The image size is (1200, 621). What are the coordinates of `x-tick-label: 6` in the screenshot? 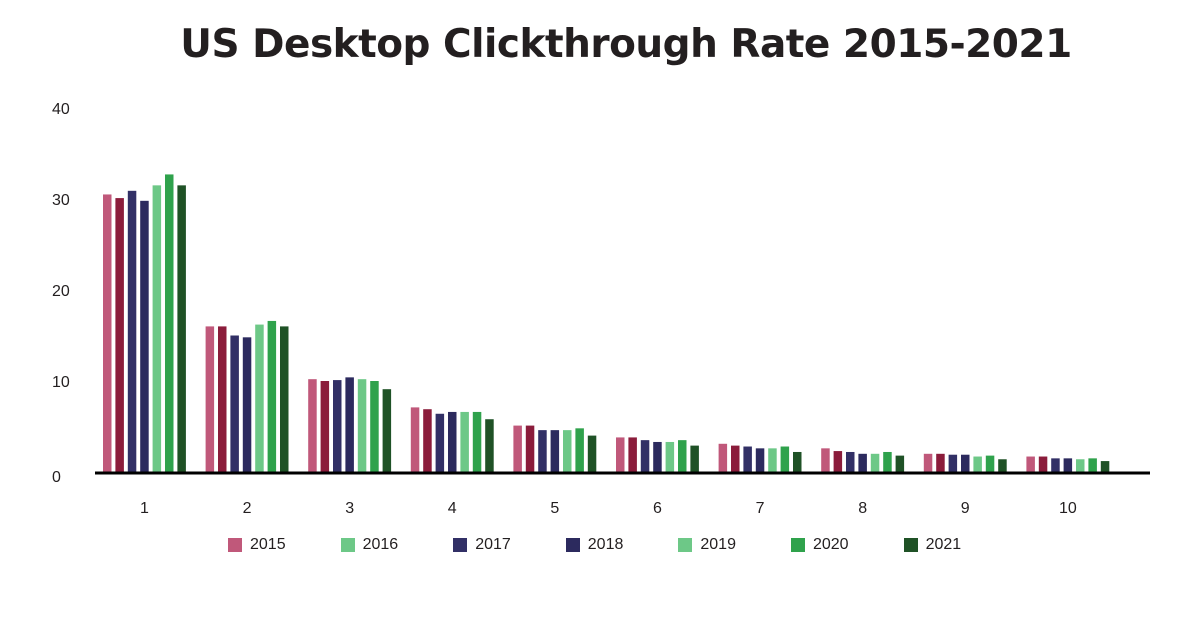 It's located at (657, 508).